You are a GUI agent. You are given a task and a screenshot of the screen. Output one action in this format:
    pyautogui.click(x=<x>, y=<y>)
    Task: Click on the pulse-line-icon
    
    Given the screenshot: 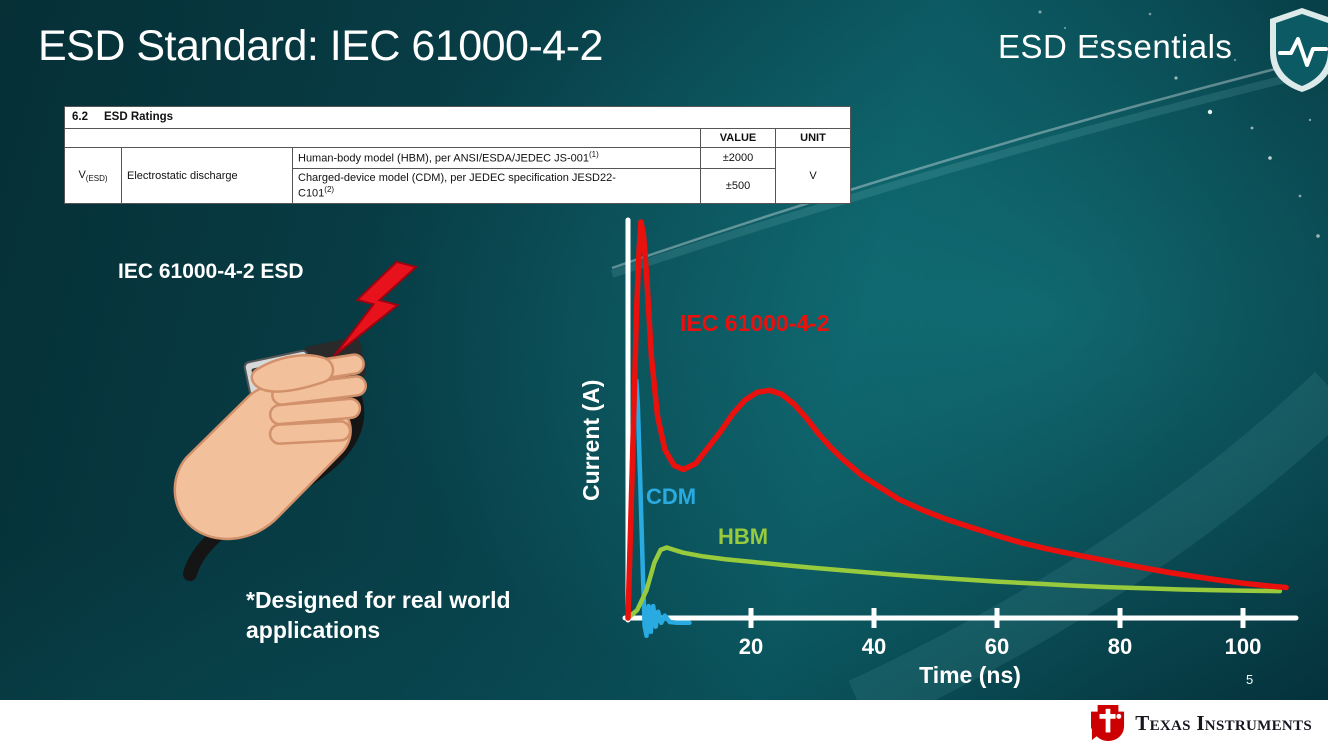 What is the action you would take?
    pyautogui.click(x=1303, y=52)
    